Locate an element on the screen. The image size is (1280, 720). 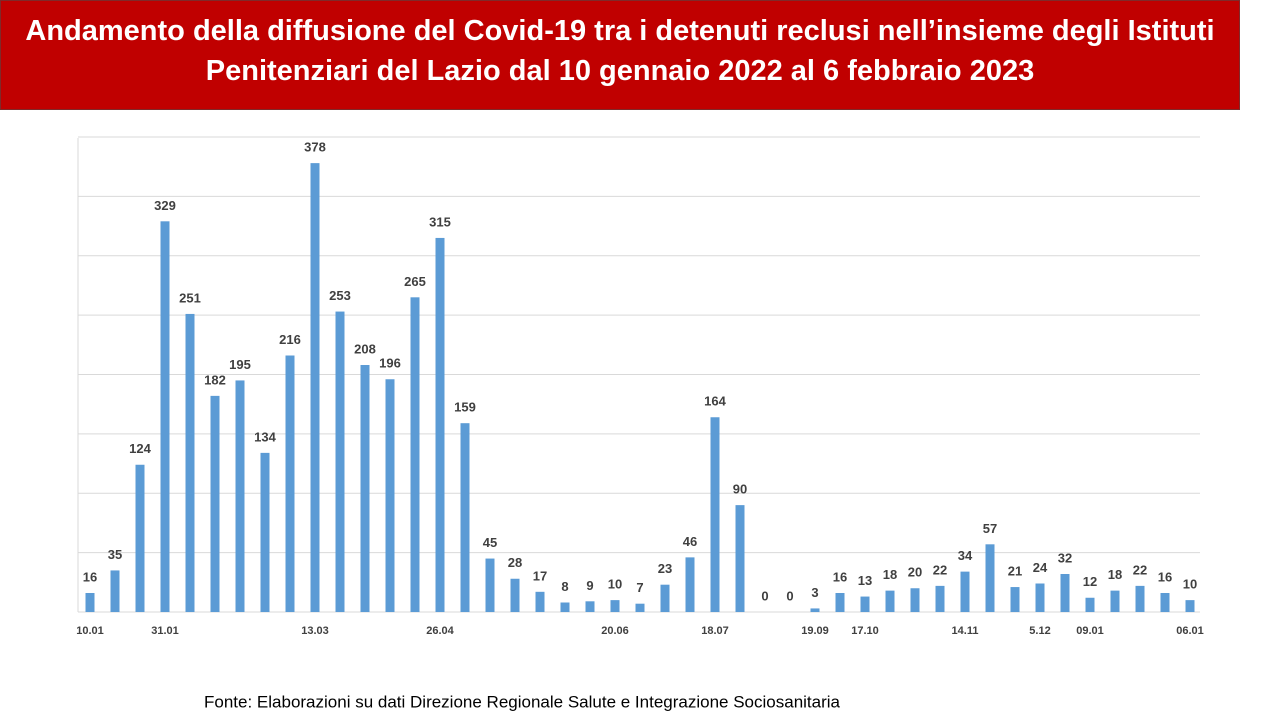
data-label: 32 is located at coordinates (1065, 557).